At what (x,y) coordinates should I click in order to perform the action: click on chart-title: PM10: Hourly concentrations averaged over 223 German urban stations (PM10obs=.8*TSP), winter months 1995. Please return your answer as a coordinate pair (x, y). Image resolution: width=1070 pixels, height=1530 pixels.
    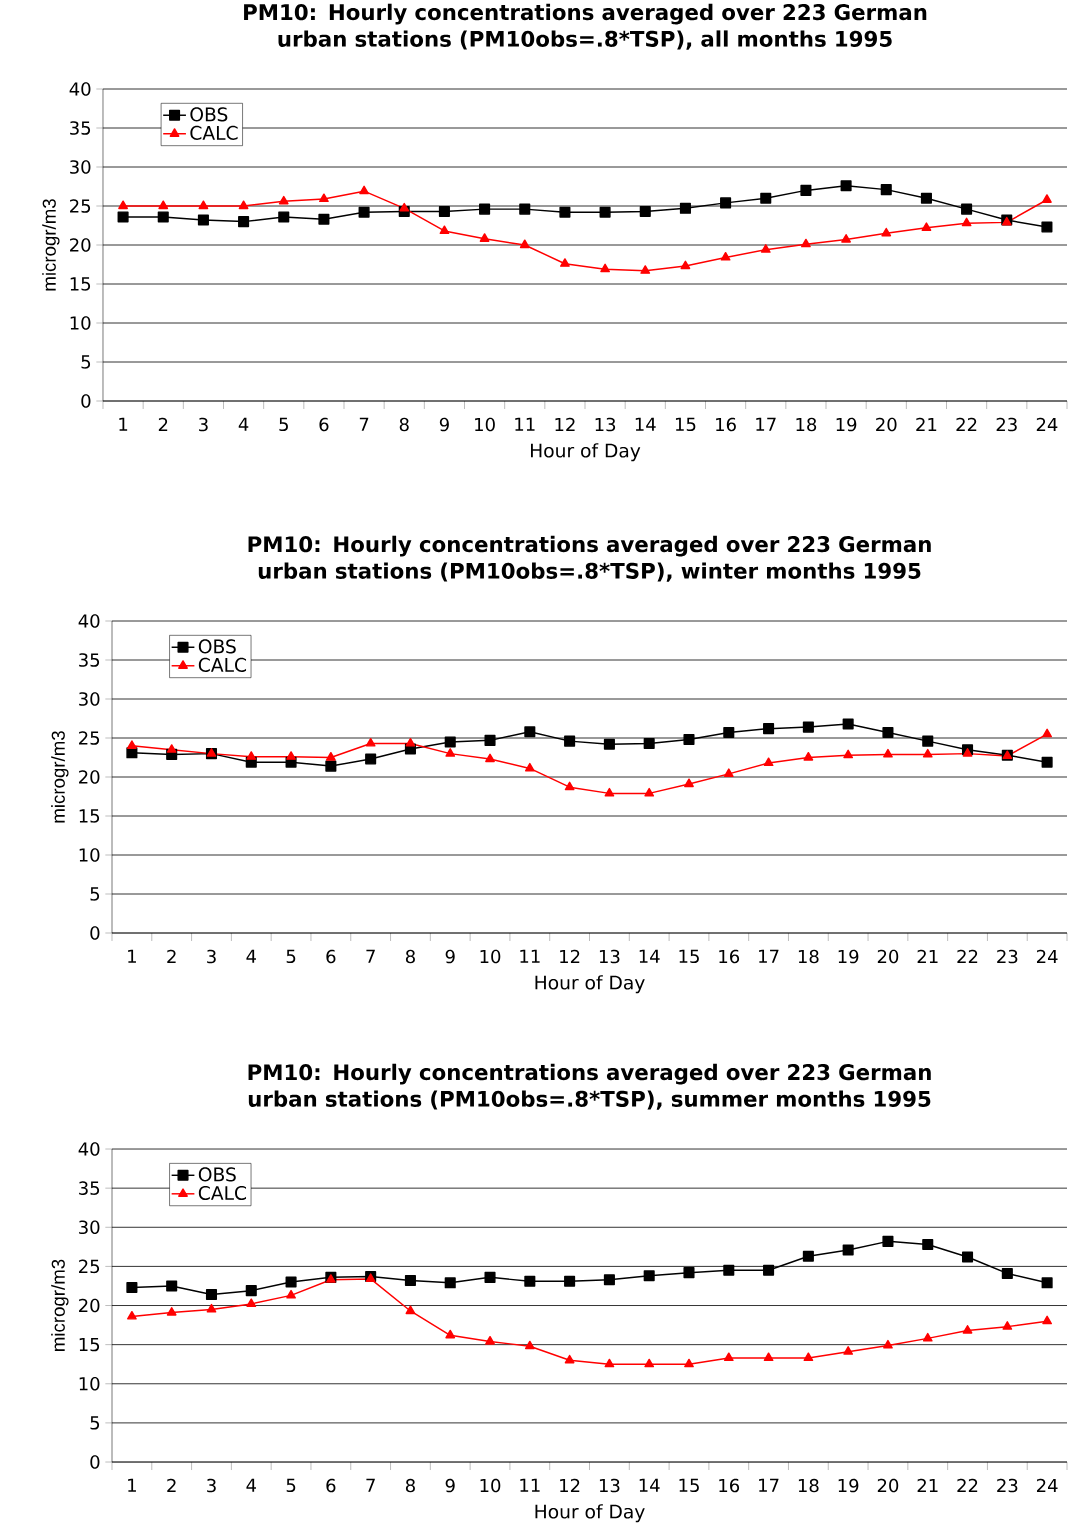
    Looking at the image, I should click on (589, 558).